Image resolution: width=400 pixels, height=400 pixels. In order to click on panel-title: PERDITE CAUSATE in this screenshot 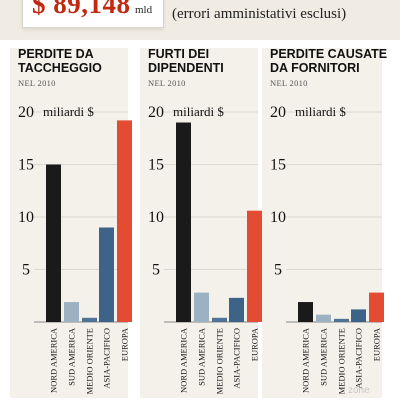, I will do `click(328, 54)`.